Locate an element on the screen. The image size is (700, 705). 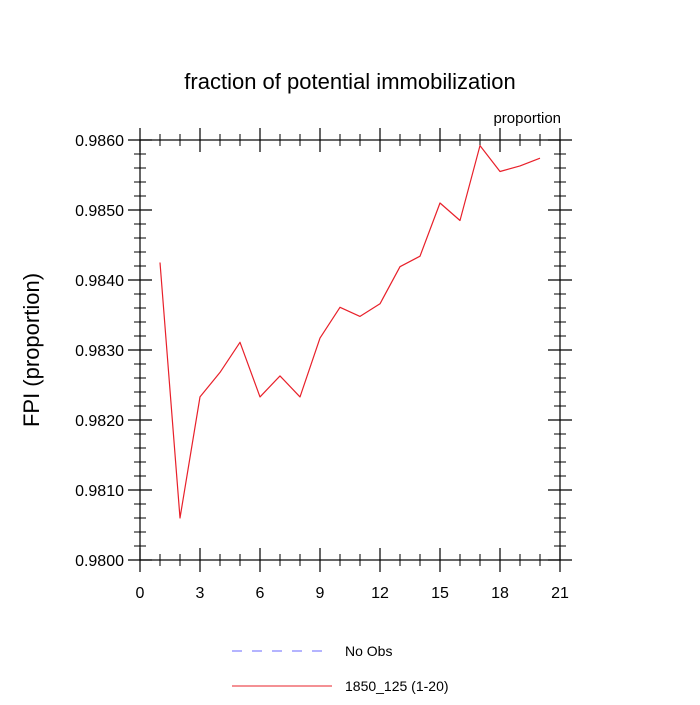
chart-title: fraction of potential immobilization is located at coordinates (349, 81).